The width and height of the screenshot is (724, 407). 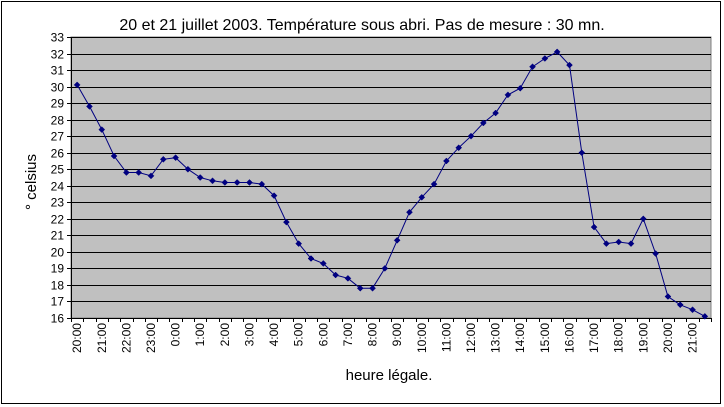 What do you see at coordinates (397, 335) in the screenshot?
I see `x-tick-label: 9:00` at bounding box center [397, 335].